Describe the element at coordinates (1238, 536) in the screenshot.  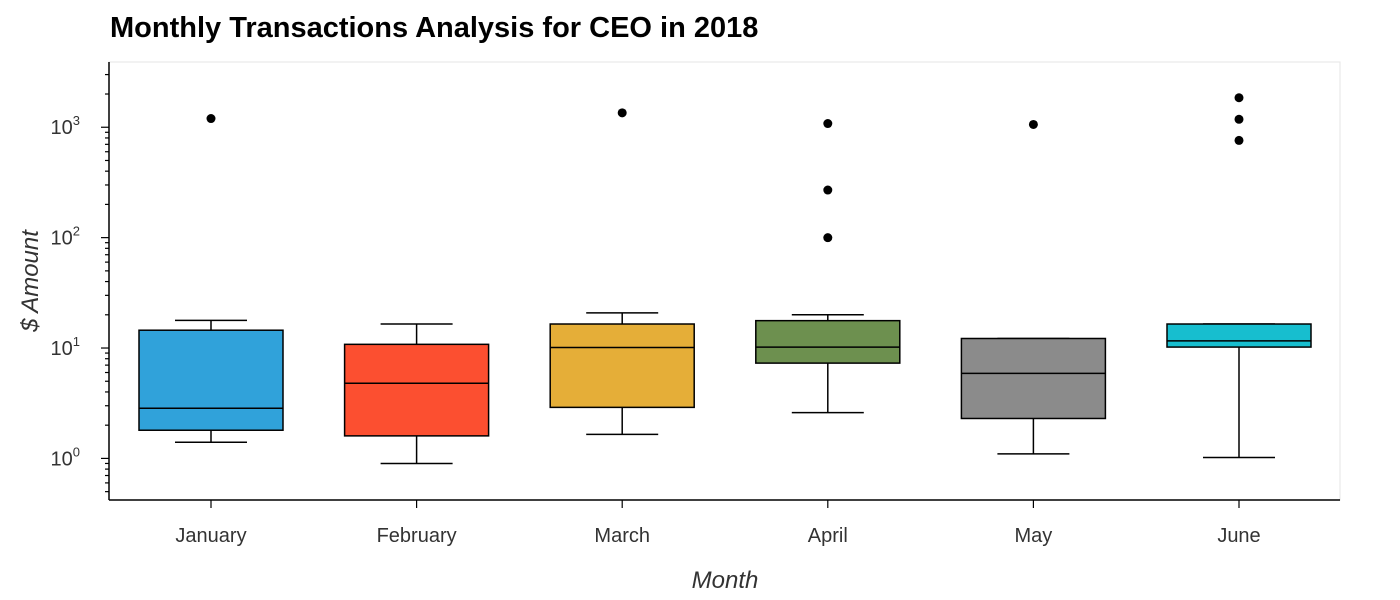
I see `x-tick-label-june: June` at that location.